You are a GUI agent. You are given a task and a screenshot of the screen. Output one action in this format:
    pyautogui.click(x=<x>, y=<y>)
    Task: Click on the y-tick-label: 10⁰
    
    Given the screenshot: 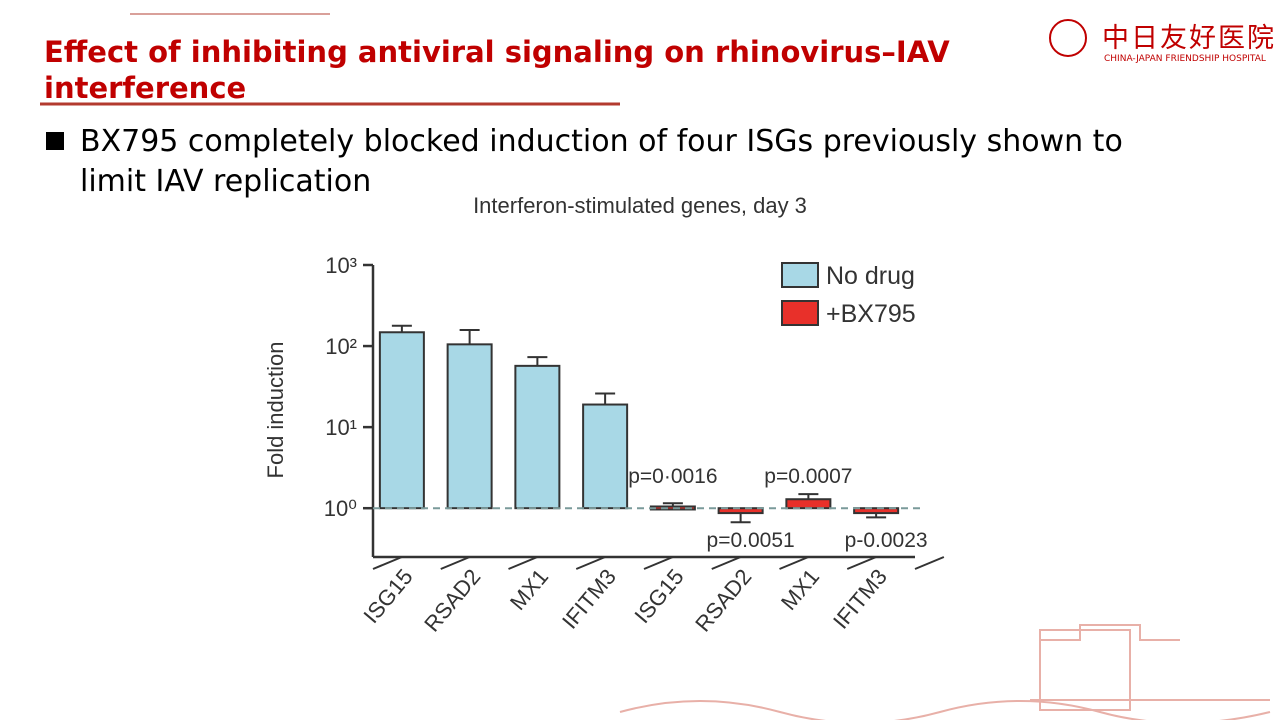 What is the action you would take?
    pyautogui.click(x=340, y=508)
    